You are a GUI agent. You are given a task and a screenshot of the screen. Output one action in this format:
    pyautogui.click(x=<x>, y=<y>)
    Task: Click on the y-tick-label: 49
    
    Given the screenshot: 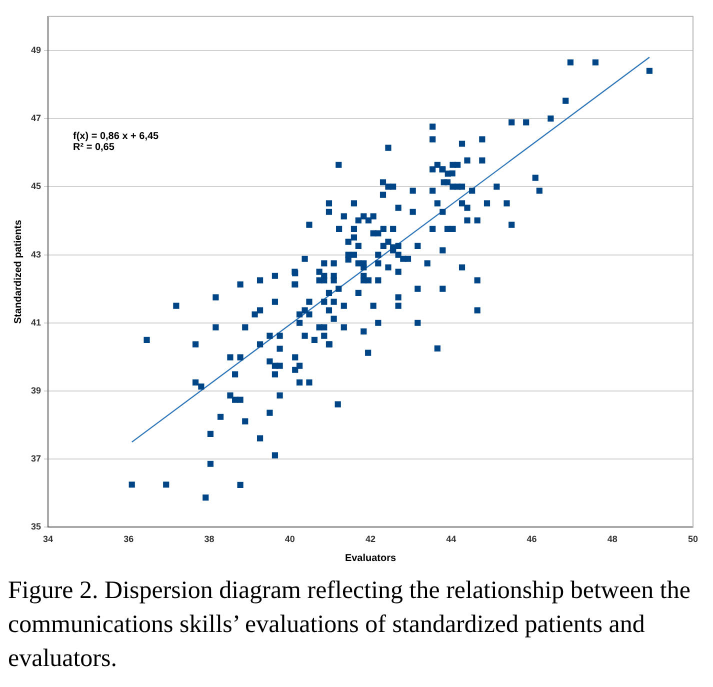 What is the action you would take?
    pyautogui.click(x=36, y=49)
    